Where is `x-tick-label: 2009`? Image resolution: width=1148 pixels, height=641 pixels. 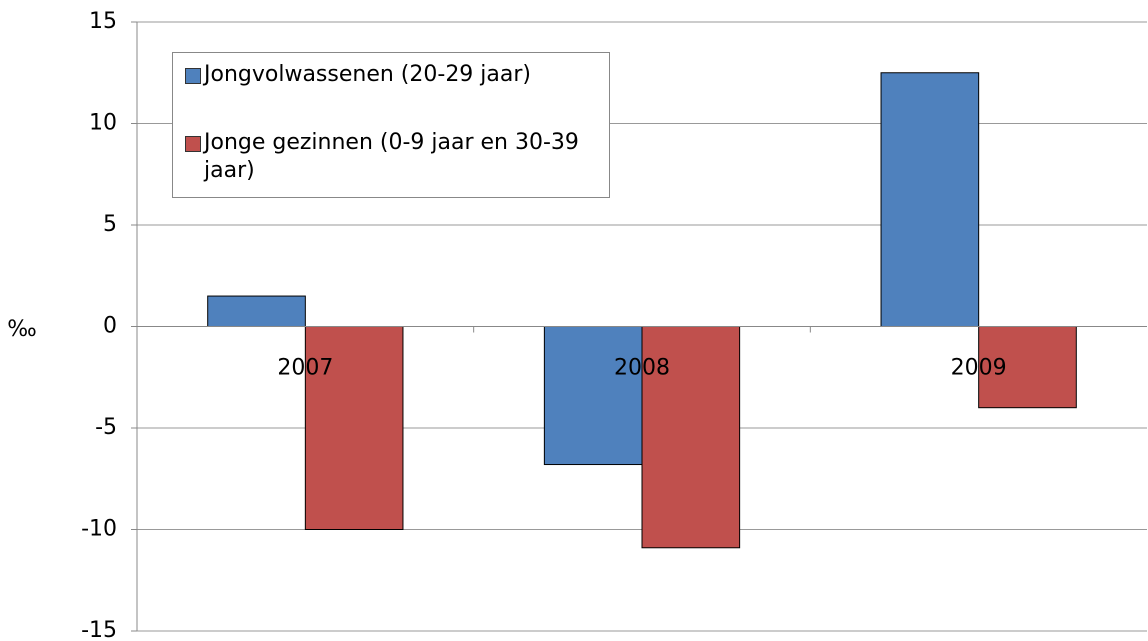
x-tick-label: 2009 is located at coordinates (979, 368).